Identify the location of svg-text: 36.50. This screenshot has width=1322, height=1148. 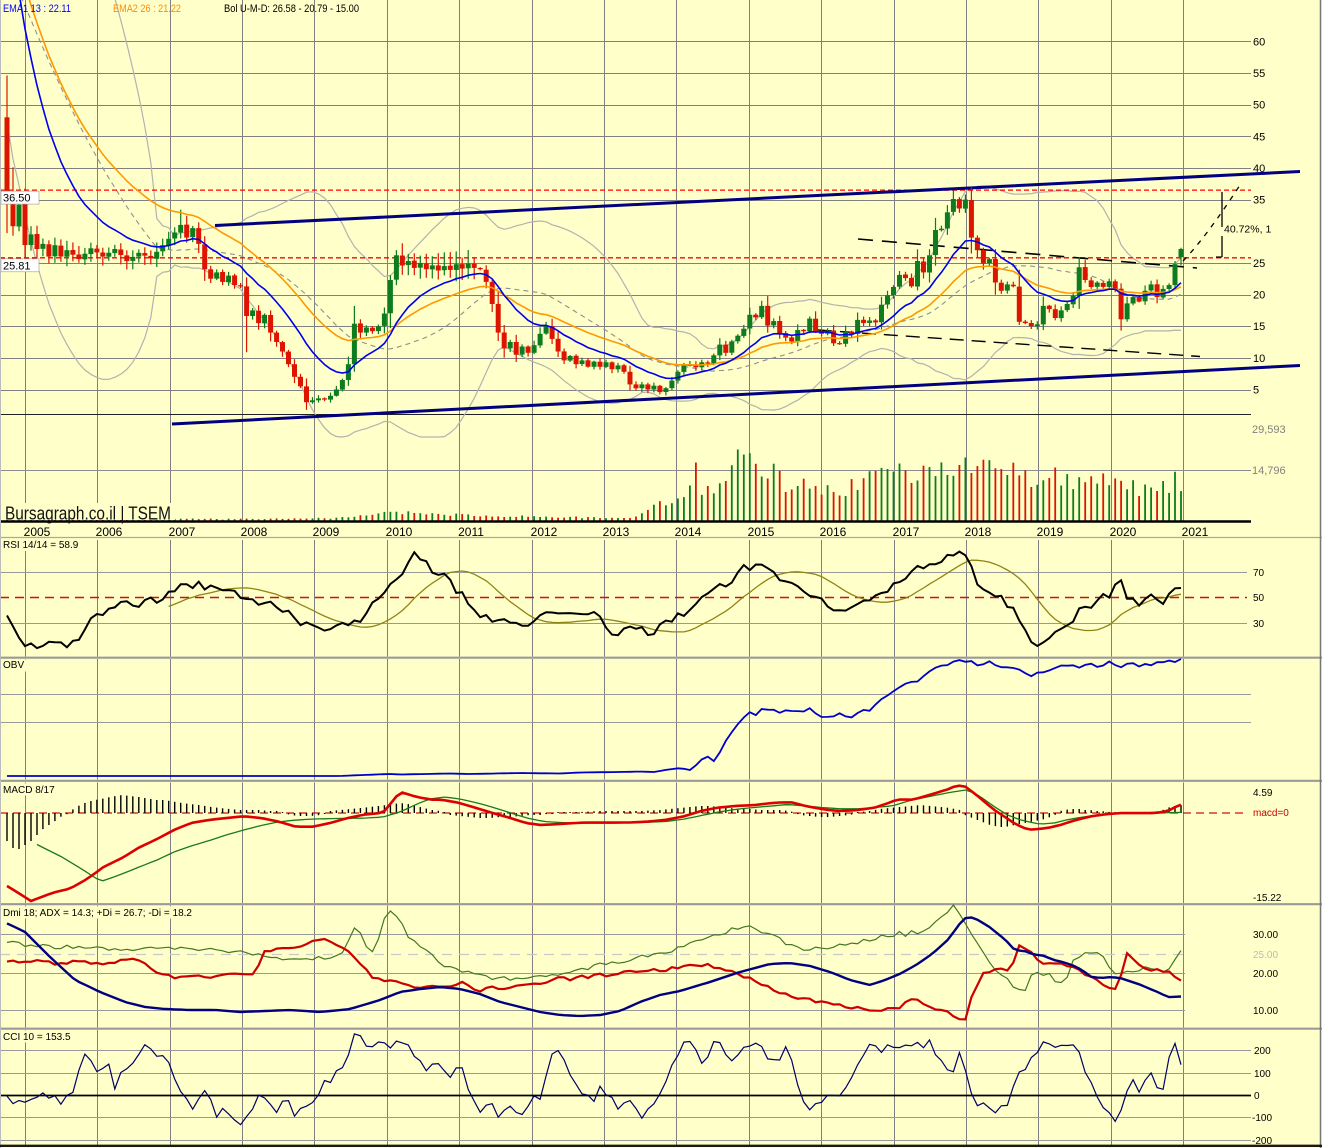
(17, 199).